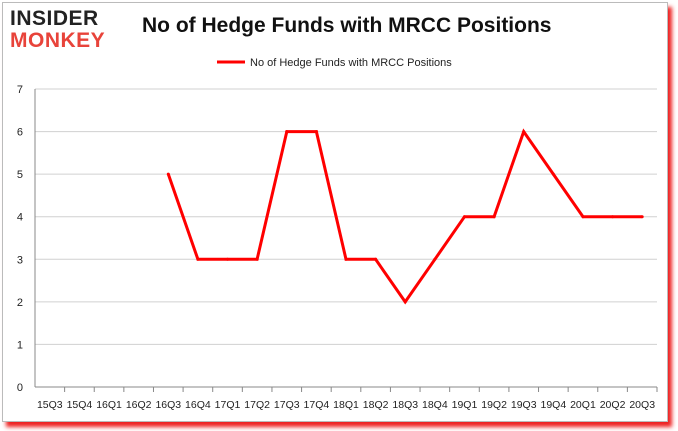 This screenshot has width=678, height=431. What do you see at coordinates (465, 405) in the screenshot?
I see `x-tick-label: 19Q1` at bounding box center [465, 405].